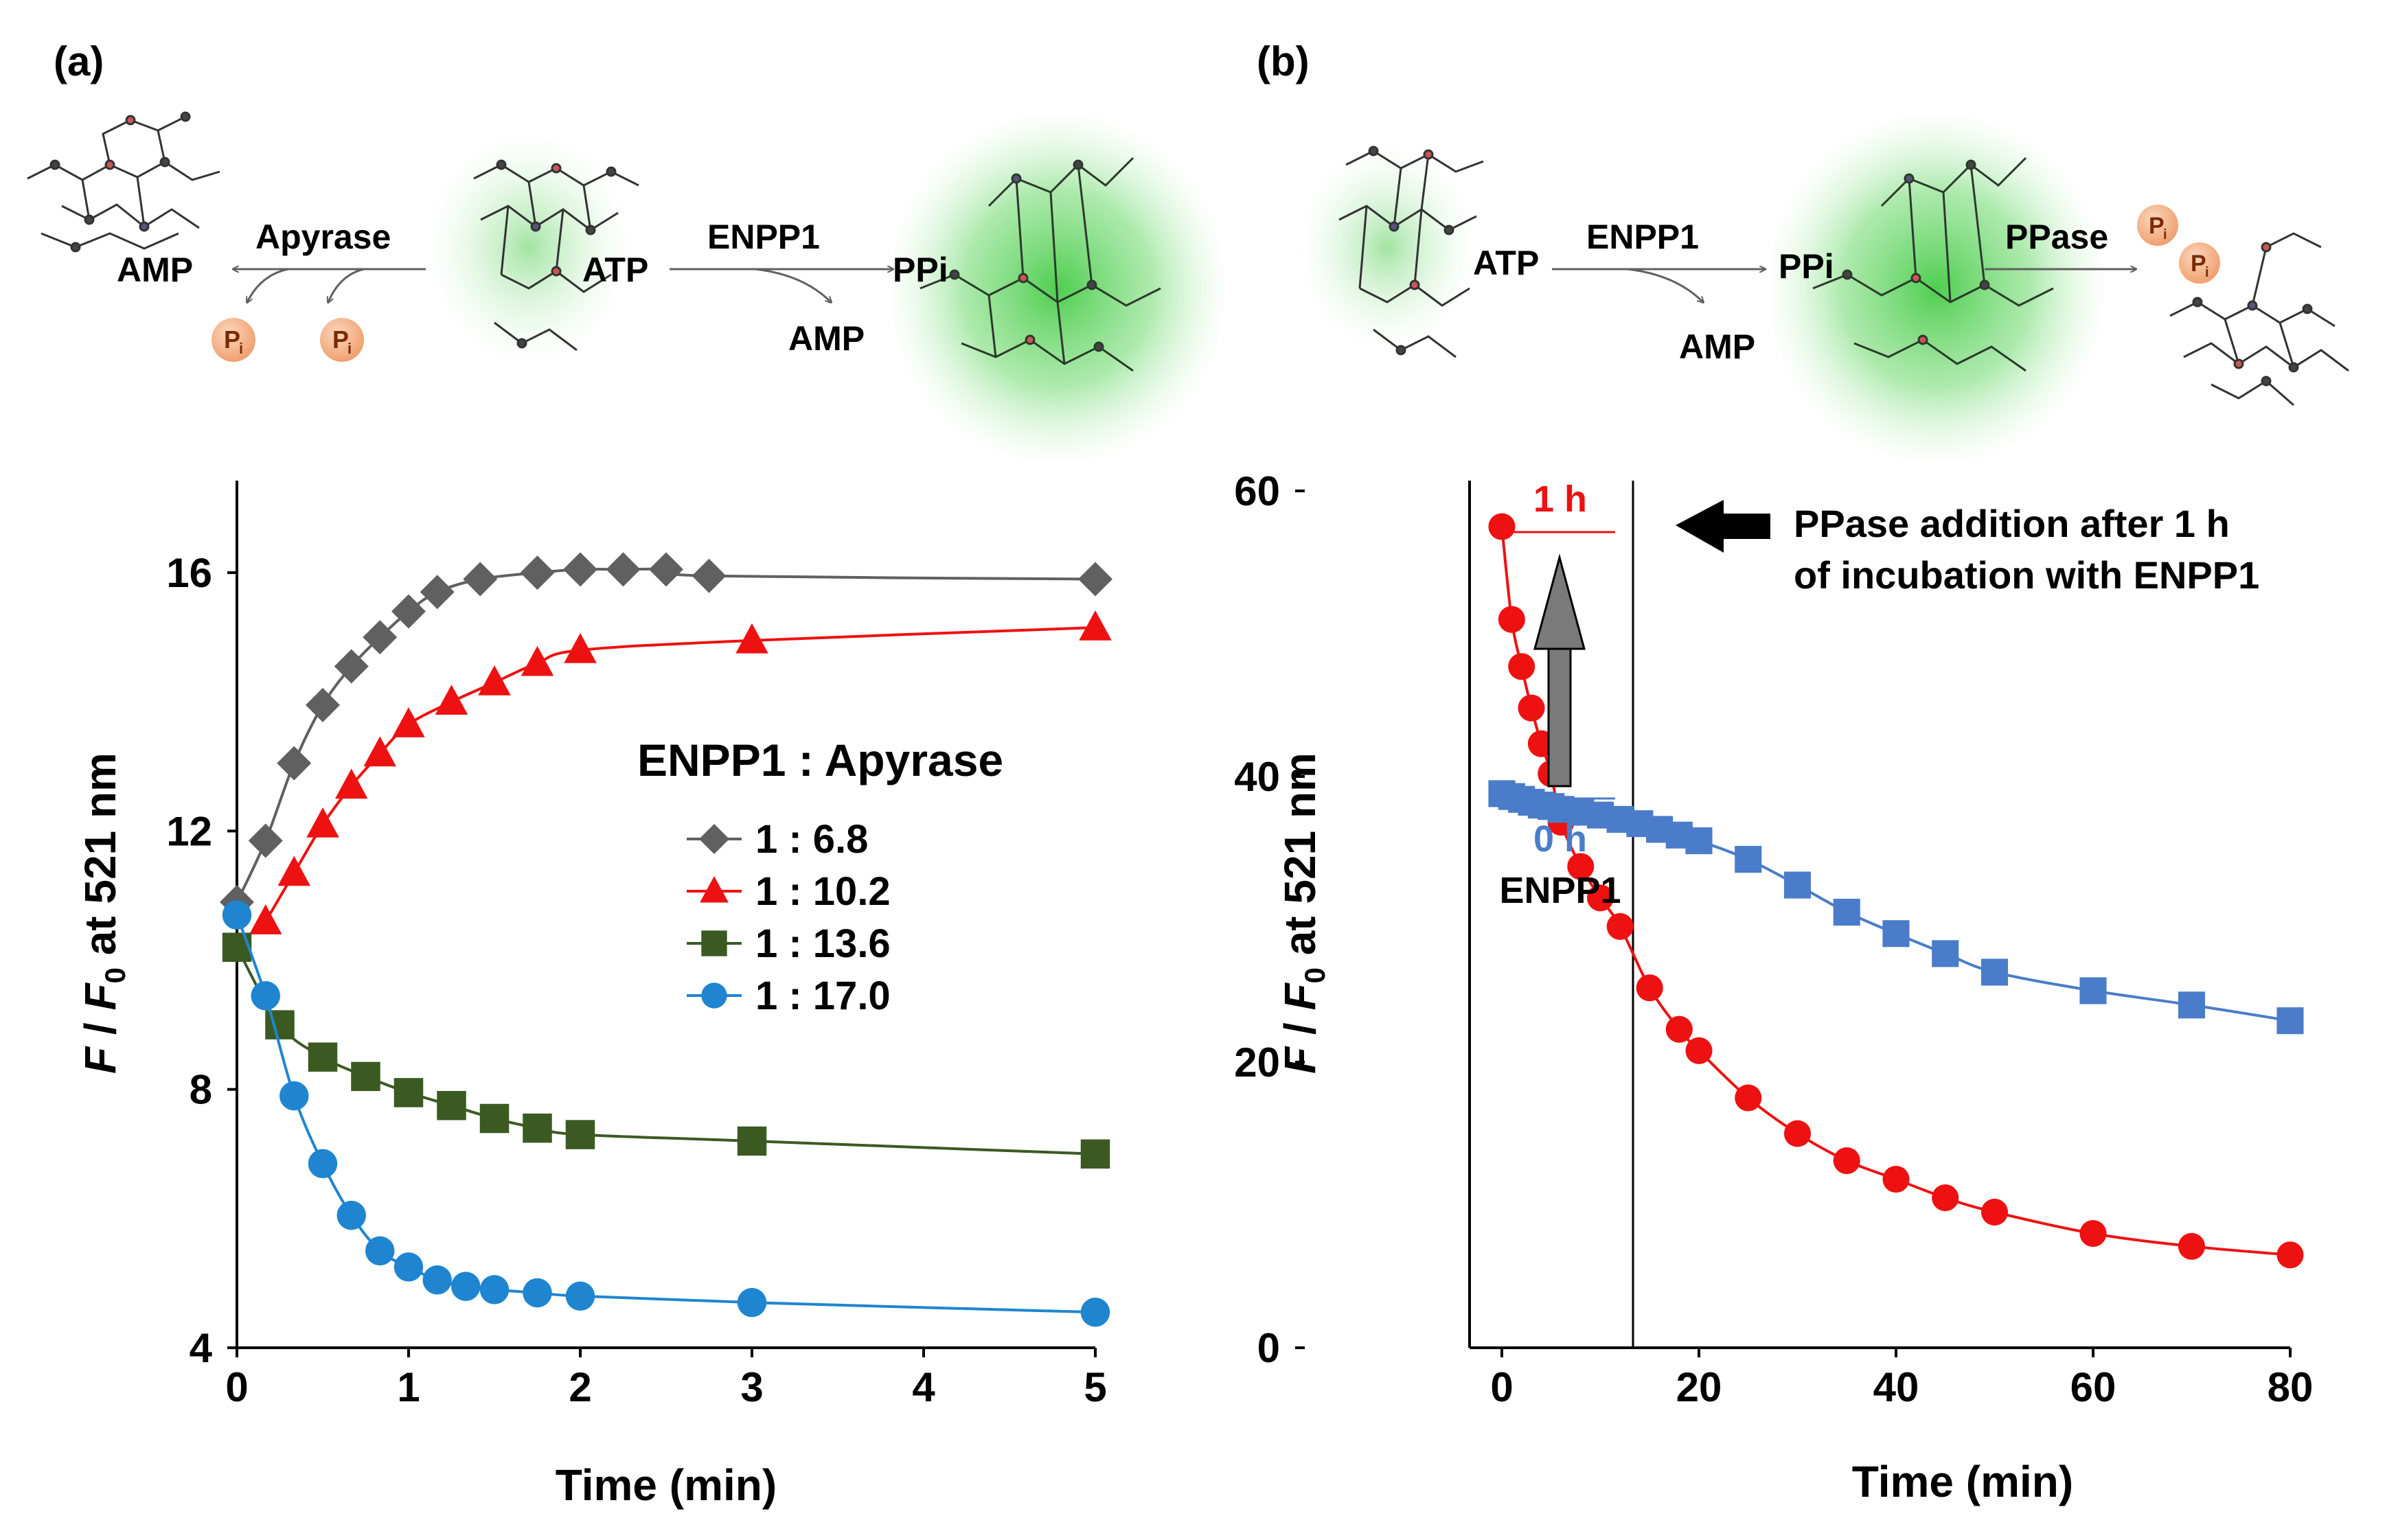 The image size is (2398, 1540). Describe the element at coordinates (920, 270) in the screenshot. I see `ppi-label: PPi` at that location.